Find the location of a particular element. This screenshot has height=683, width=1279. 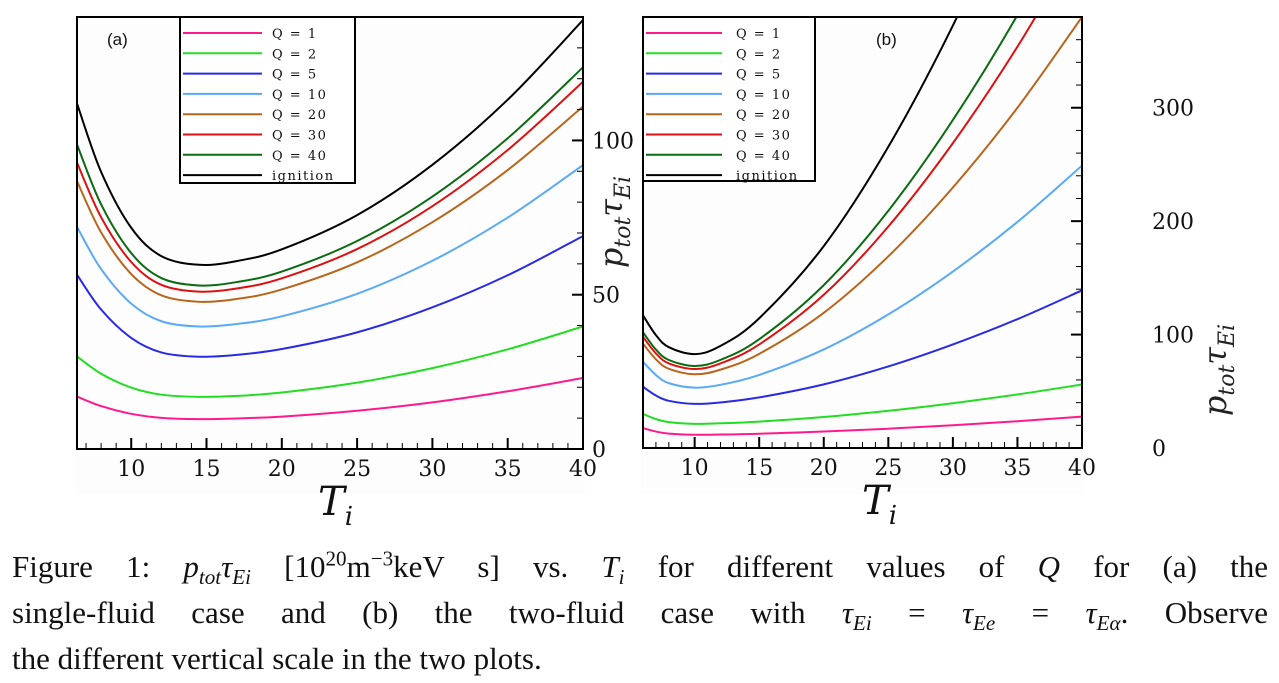

caption-segment: T is located at coordinates (610, 566).